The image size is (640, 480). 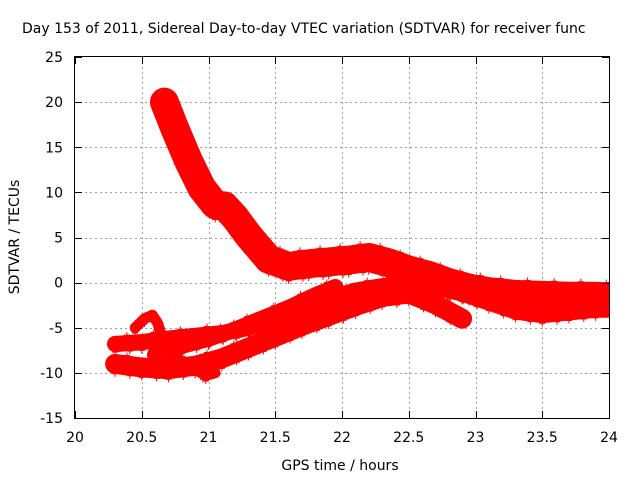 I want to click on x-tick-label: 21.5, so click(x=275, y=438).